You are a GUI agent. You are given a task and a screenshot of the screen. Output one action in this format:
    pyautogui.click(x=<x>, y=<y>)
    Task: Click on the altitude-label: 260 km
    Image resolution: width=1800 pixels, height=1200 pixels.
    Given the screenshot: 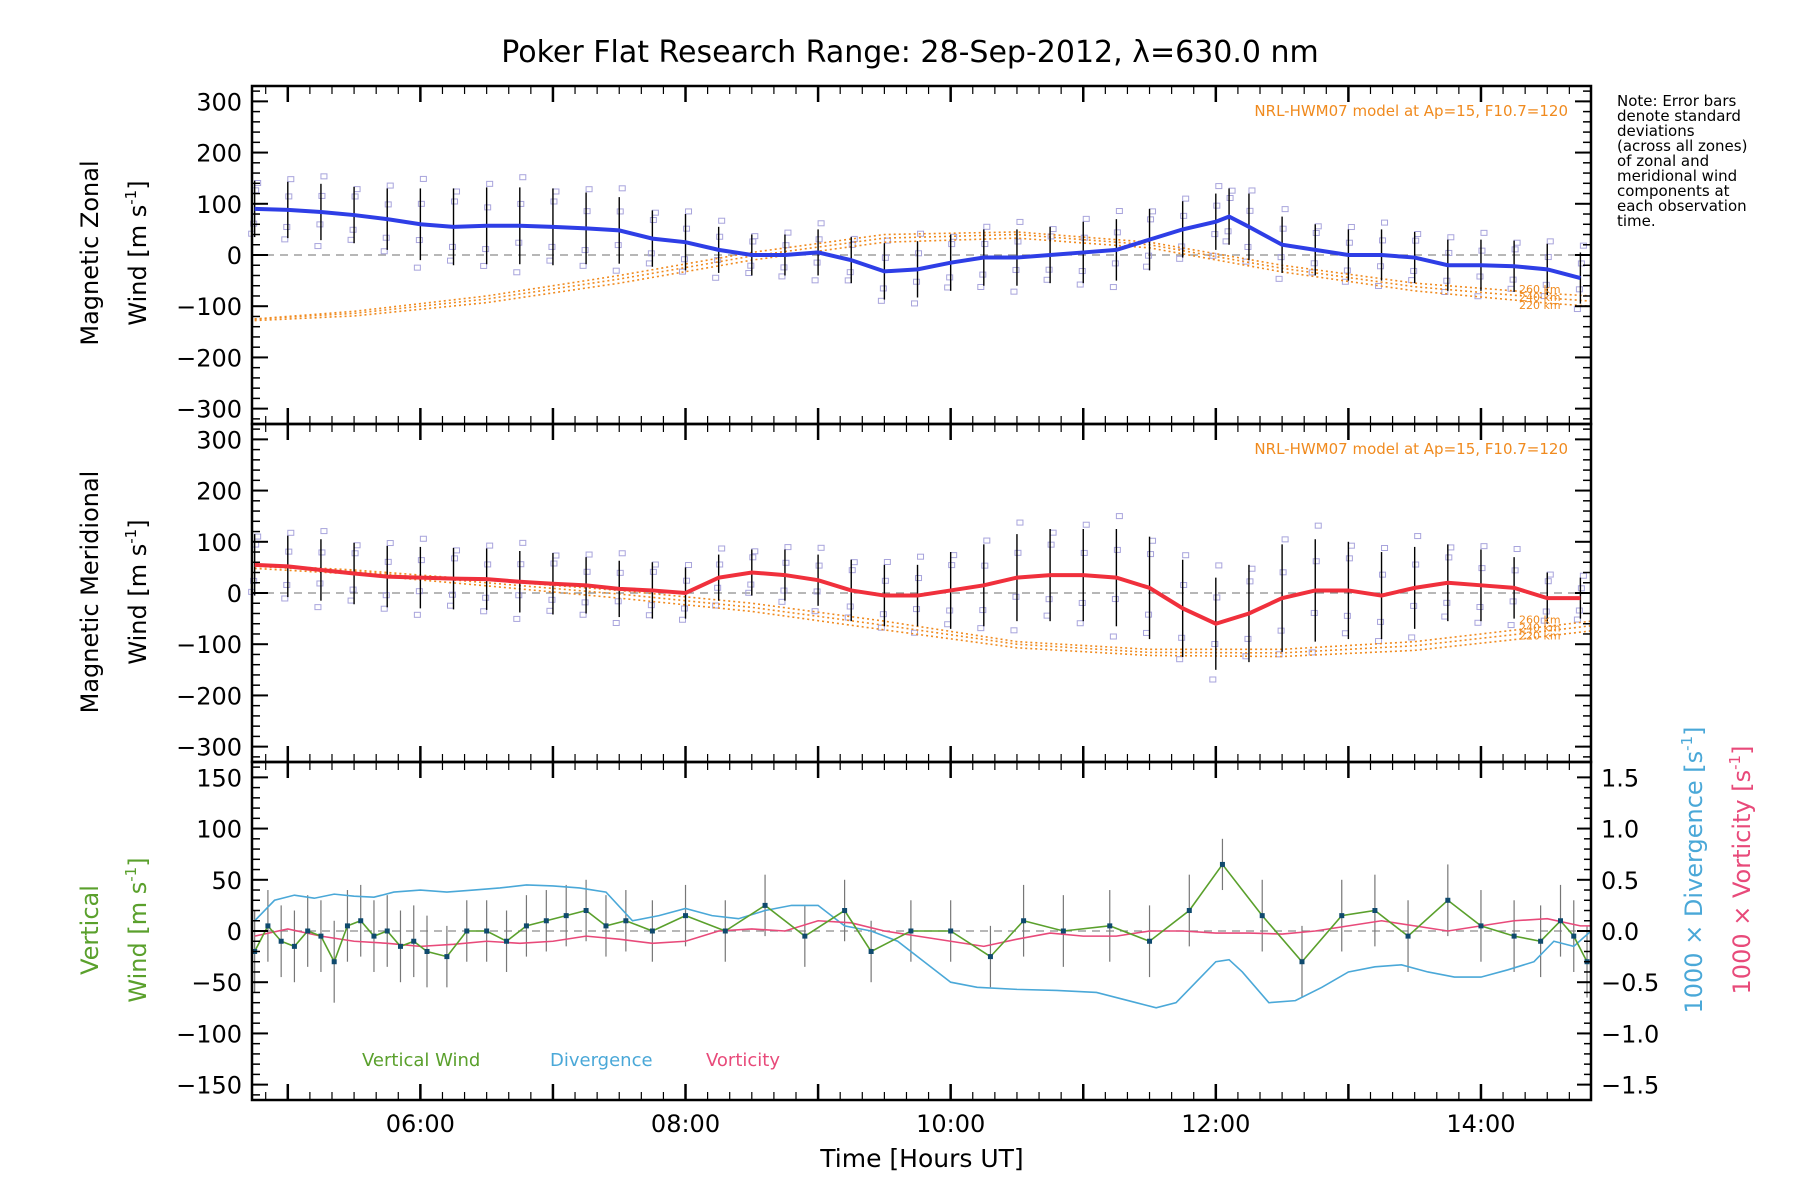 What is the action you would take?
    pyautogui.click(x=1540, y=289)
    